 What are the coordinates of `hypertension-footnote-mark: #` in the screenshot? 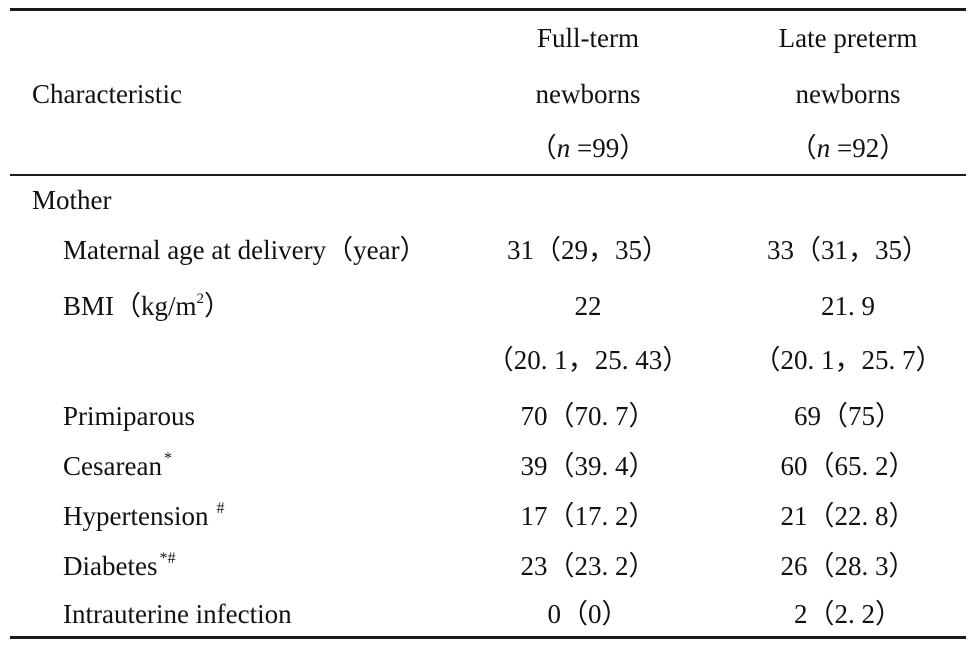 It's located at (220, 508).